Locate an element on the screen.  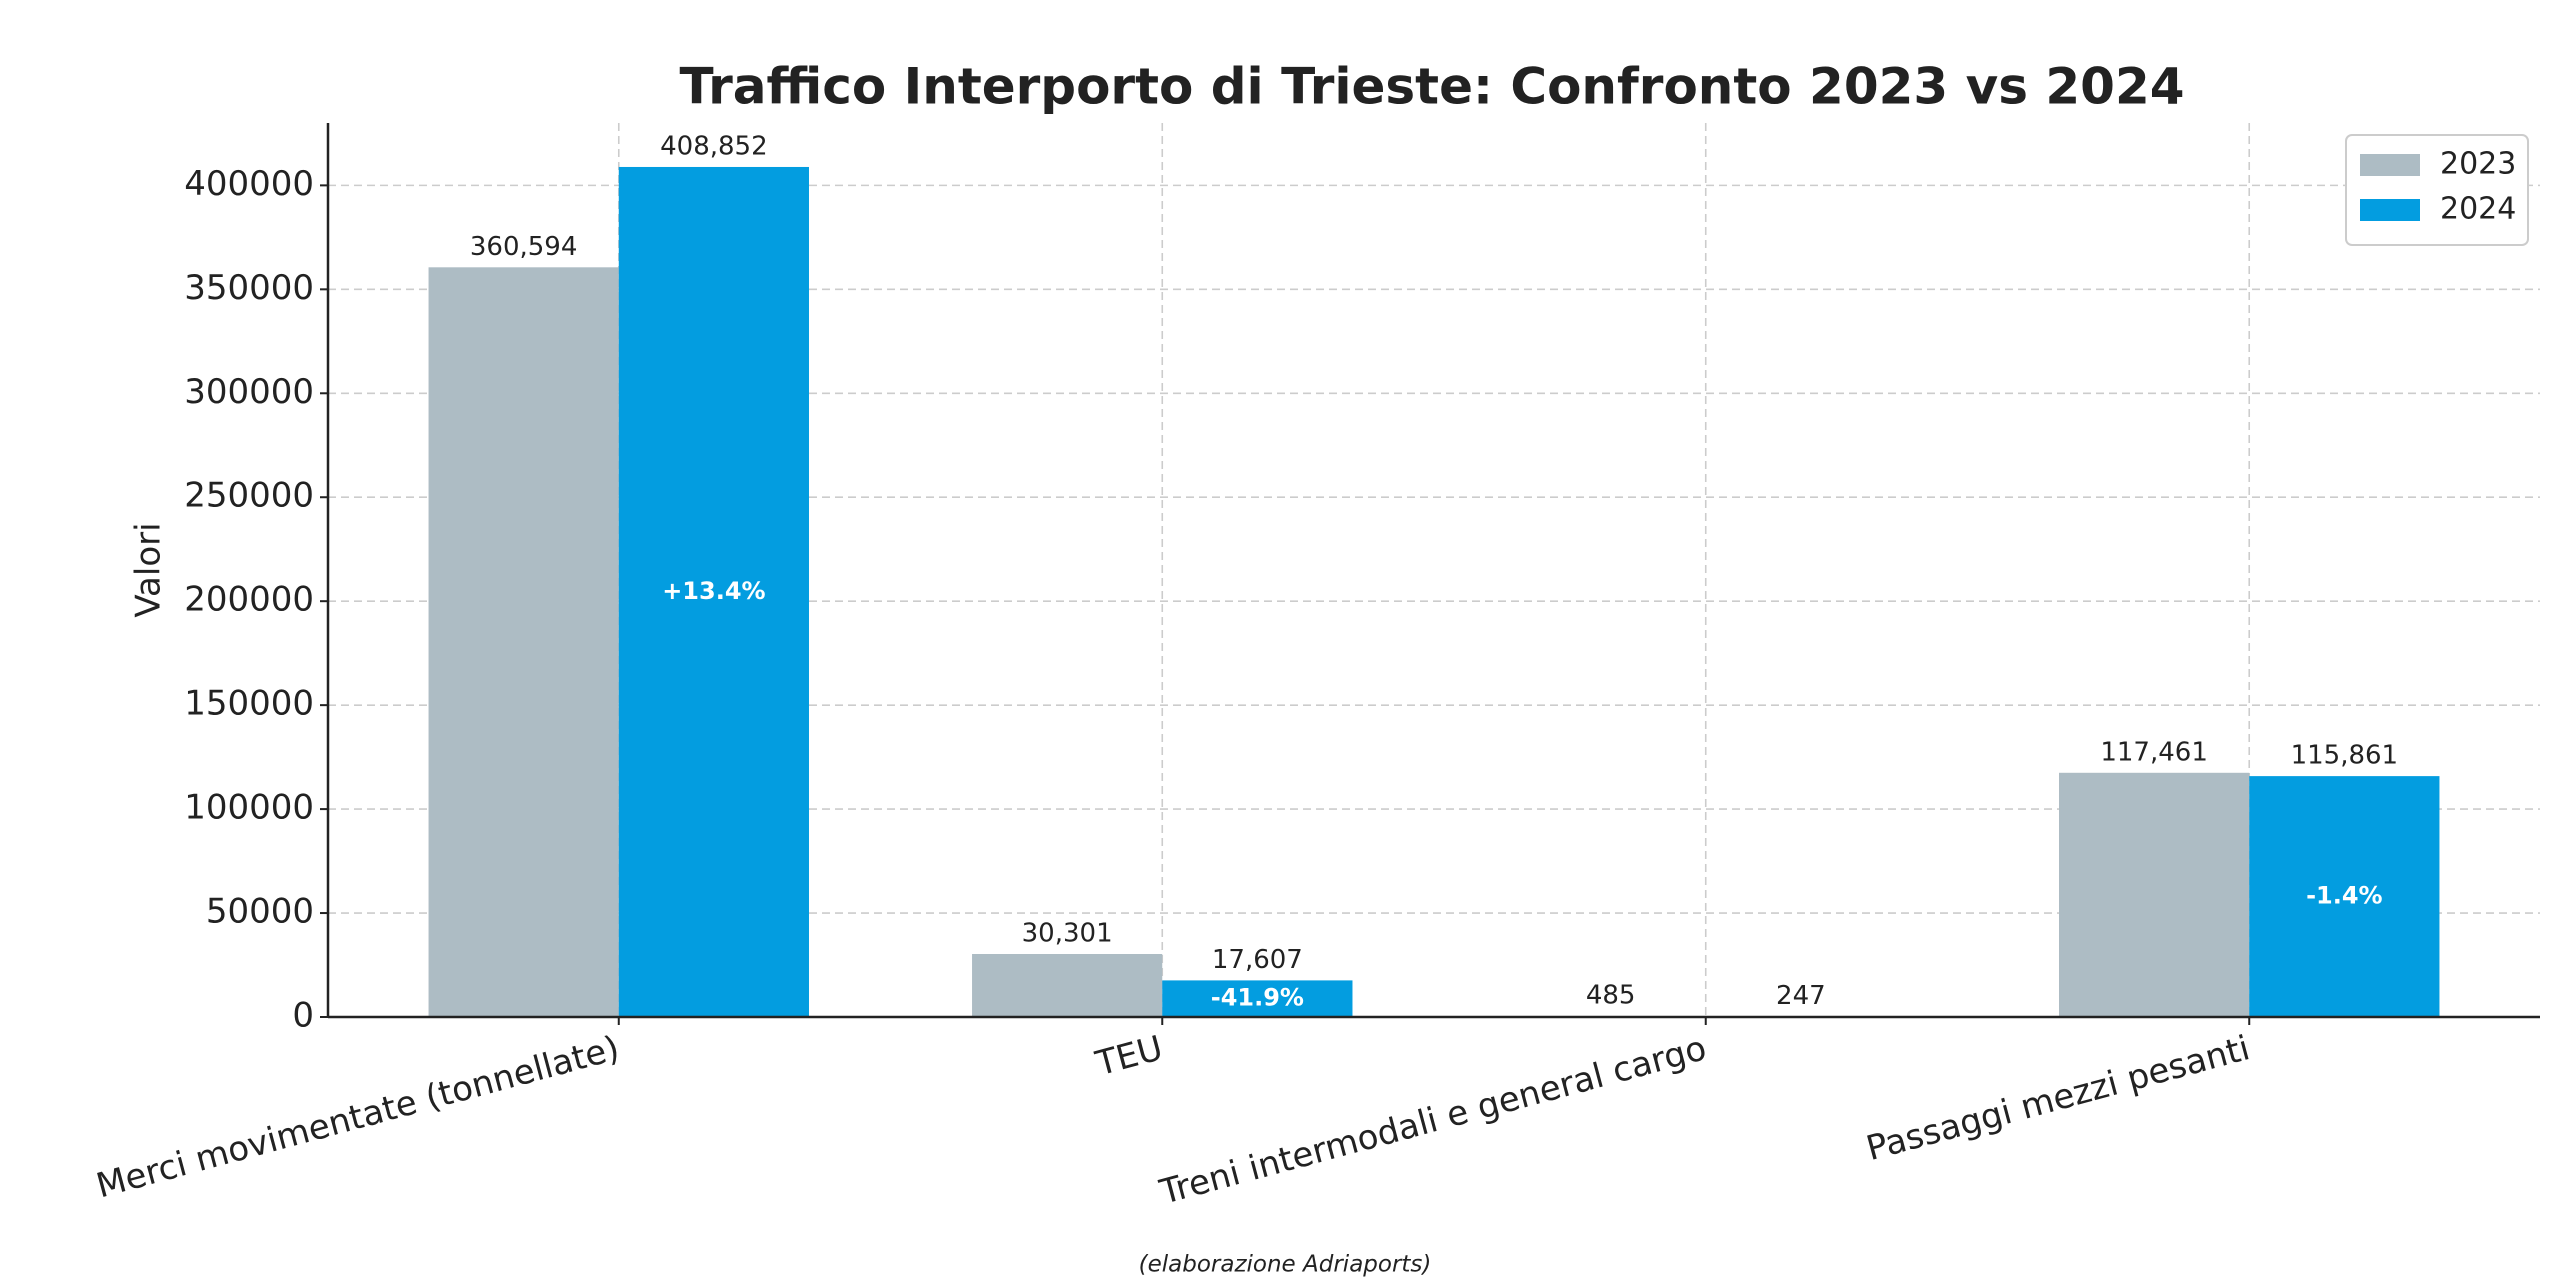
value-label: 117,461 is located at coordinates (2154, 752).